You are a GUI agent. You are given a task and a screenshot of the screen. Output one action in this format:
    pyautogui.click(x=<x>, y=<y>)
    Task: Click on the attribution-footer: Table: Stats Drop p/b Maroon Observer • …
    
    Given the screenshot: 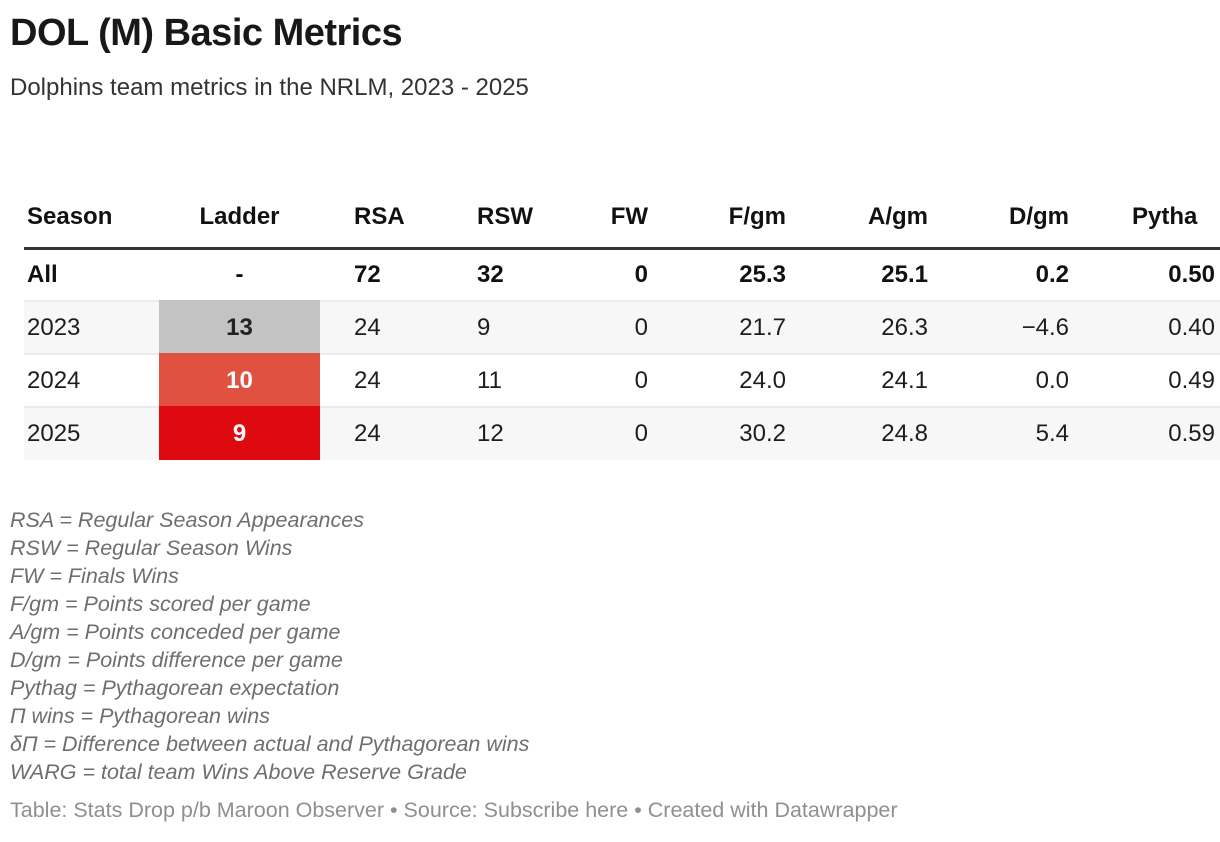 What is the action you would take?
    pyautogui.click(x=615, y=810)
    